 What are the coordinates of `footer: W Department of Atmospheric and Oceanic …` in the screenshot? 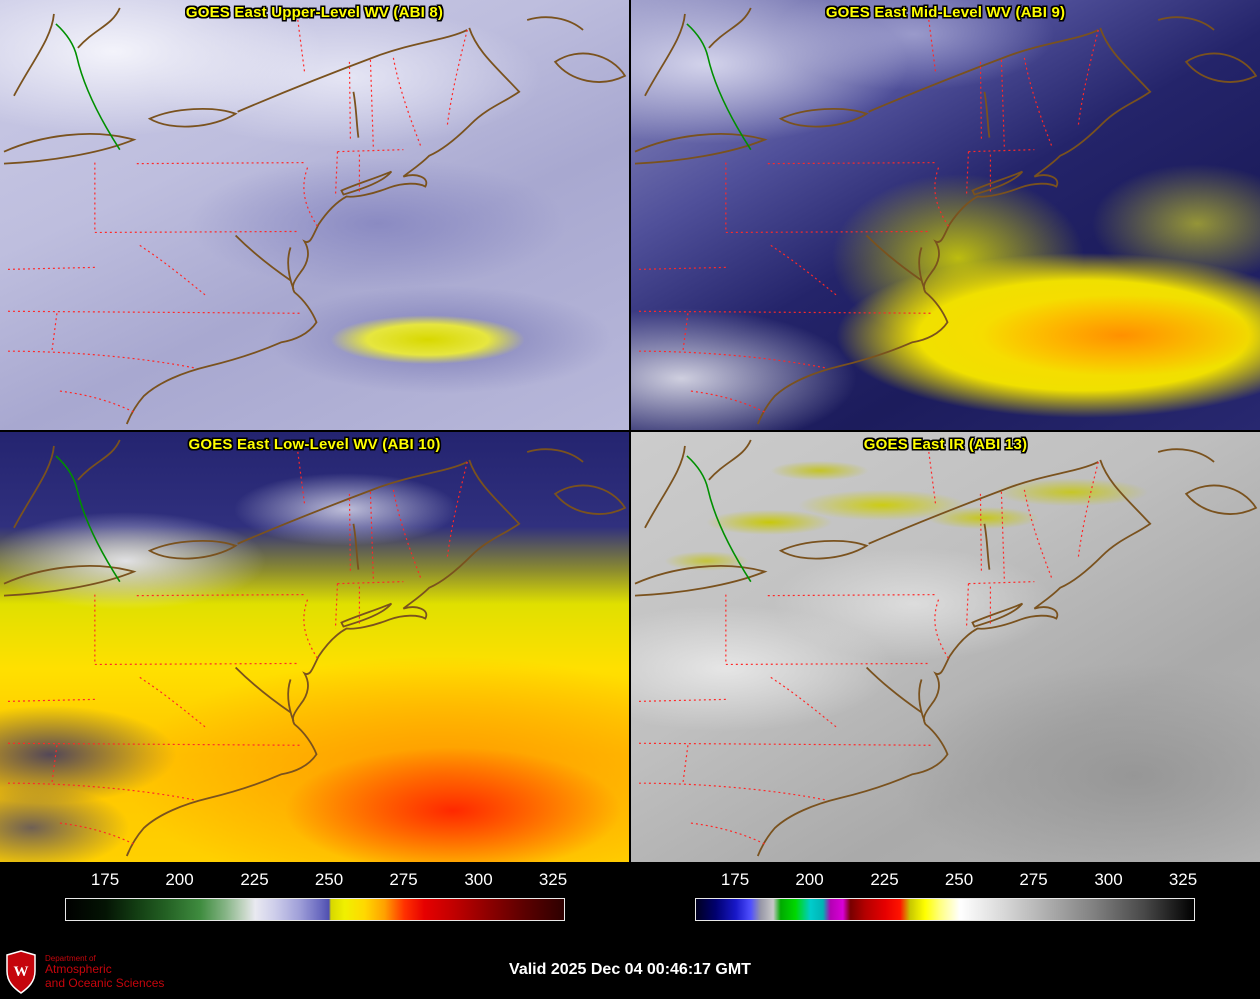 It's located at (630, 969).